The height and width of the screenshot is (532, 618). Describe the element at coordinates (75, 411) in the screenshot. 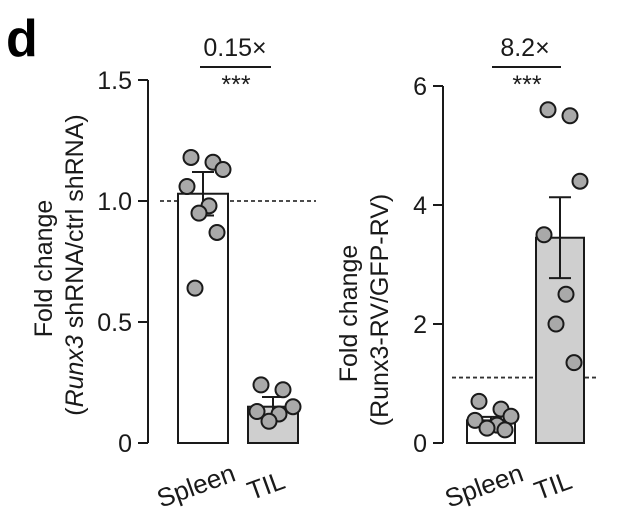

I see `y-axis-label-left-line2-open: (` at that location.